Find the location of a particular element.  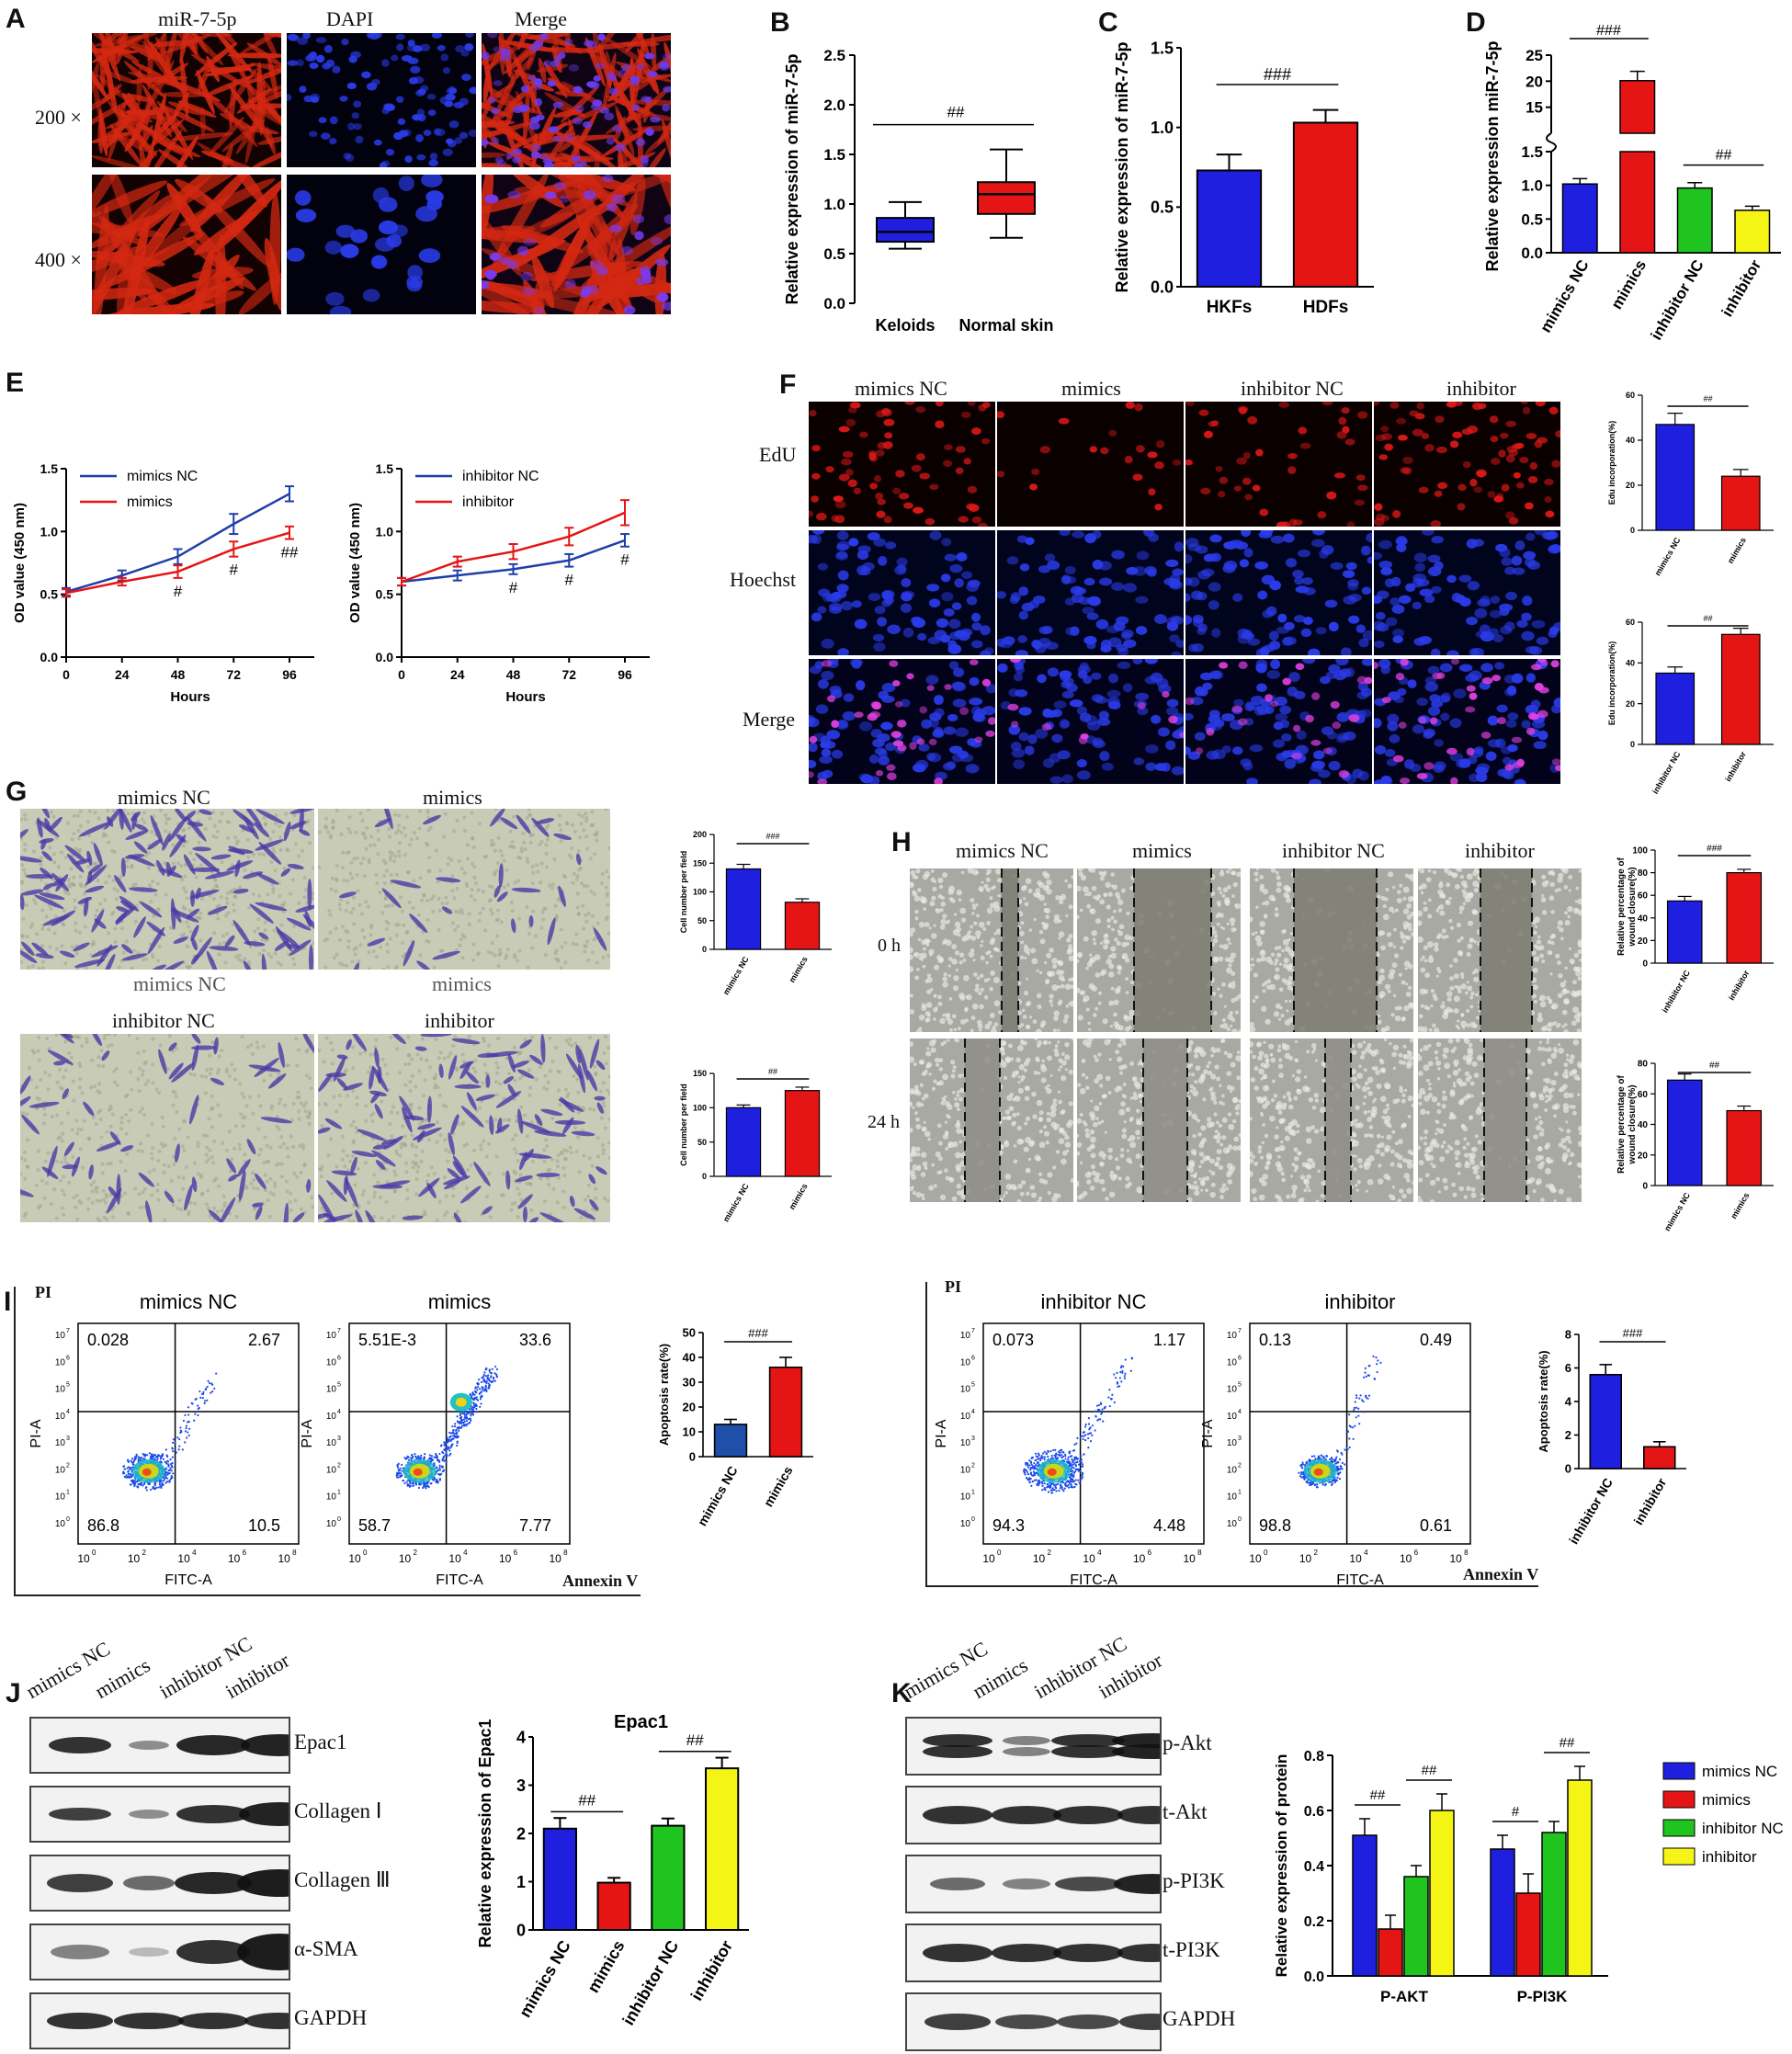

y-tick-label: 1.0 is located at coordinates (49, 531).